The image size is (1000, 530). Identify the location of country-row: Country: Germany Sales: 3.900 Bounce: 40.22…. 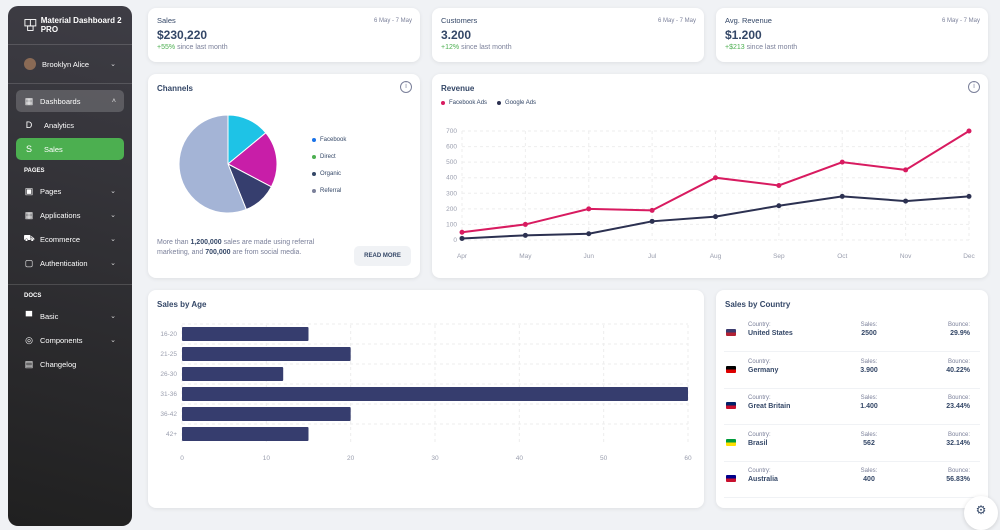
(852, 371).